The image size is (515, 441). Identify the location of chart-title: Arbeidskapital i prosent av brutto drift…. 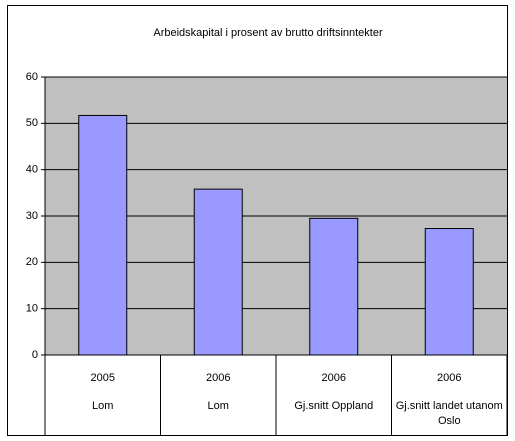
(268, 33).